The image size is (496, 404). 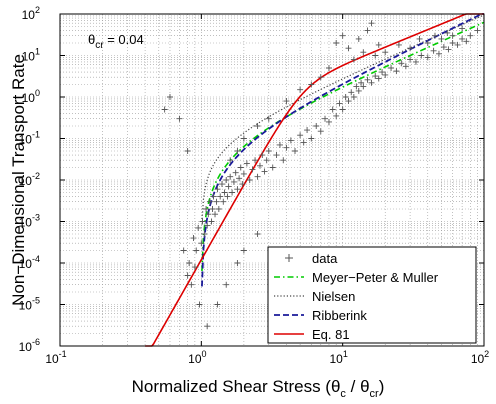 What do you see at coordinates (31, 55) in the screenshot?
I see `y-tick-label: 10¹` at bounding box center [31, 55].